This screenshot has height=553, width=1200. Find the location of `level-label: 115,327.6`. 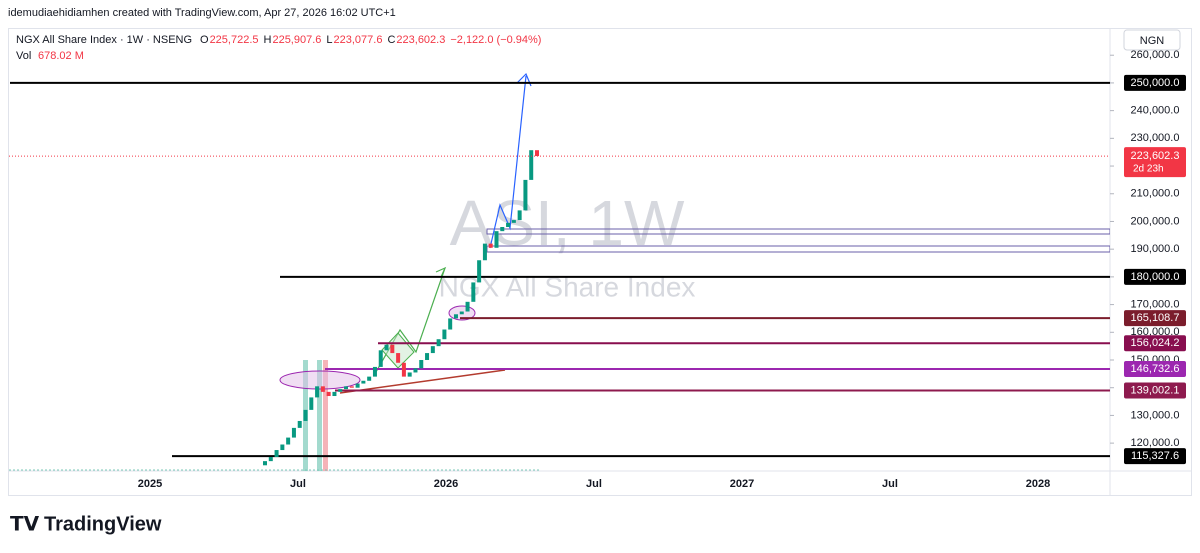

level-label: 115,327.6 is located at coordinates (1155, 456).